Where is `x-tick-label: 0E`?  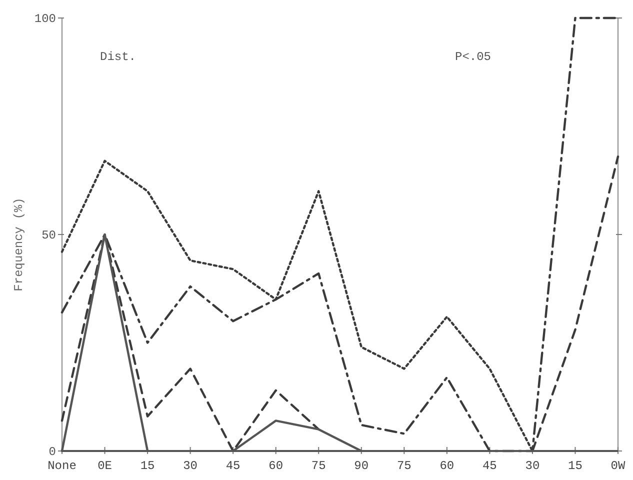 x-tick-label: 0E is located at coordinates (105, 466).